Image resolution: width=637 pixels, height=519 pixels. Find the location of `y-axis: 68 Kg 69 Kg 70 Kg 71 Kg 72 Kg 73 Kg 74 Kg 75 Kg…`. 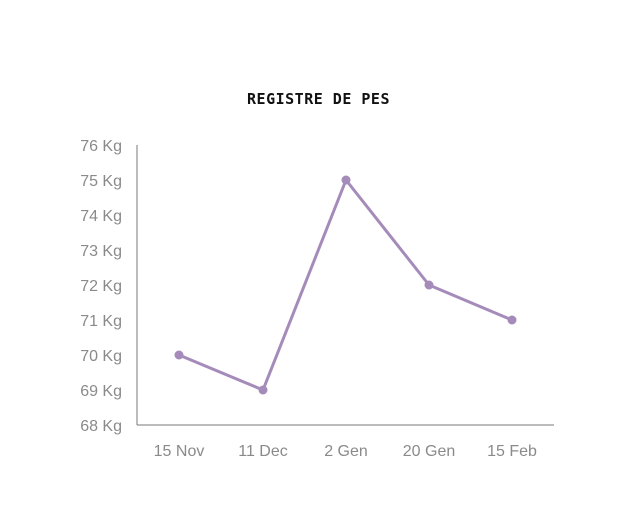

y-axis: 68 Kg 69 Kg 70 Kg 71 Kg 72 Kg 73 Kg 74 Kg 75 Kg… is located at coordinates (109, 286).